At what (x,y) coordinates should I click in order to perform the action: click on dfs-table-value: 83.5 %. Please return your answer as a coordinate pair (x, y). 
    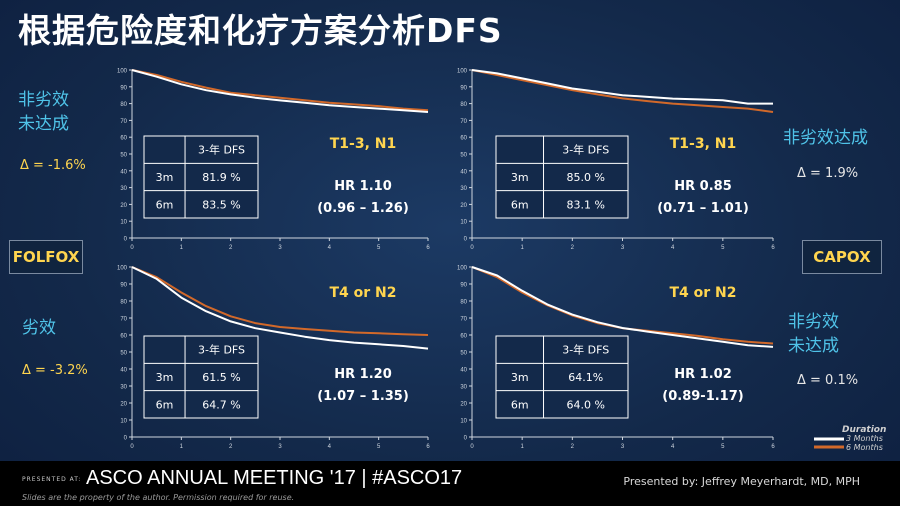
    Looking at the image, I should click on (221, 204).